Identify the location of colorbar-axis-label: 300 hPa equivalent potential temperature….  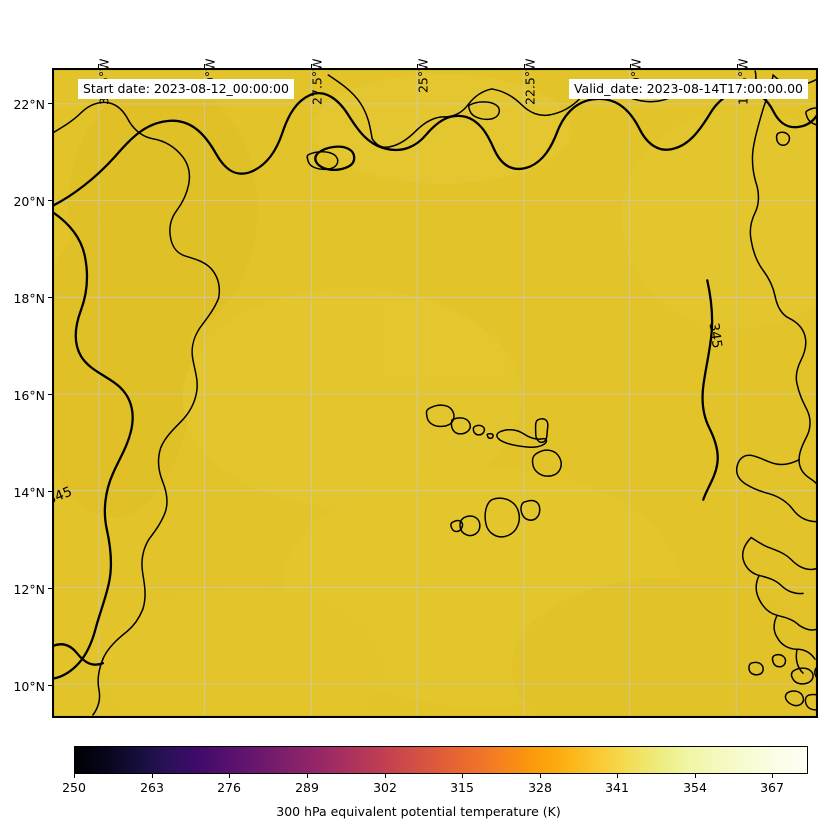
(418, 811).